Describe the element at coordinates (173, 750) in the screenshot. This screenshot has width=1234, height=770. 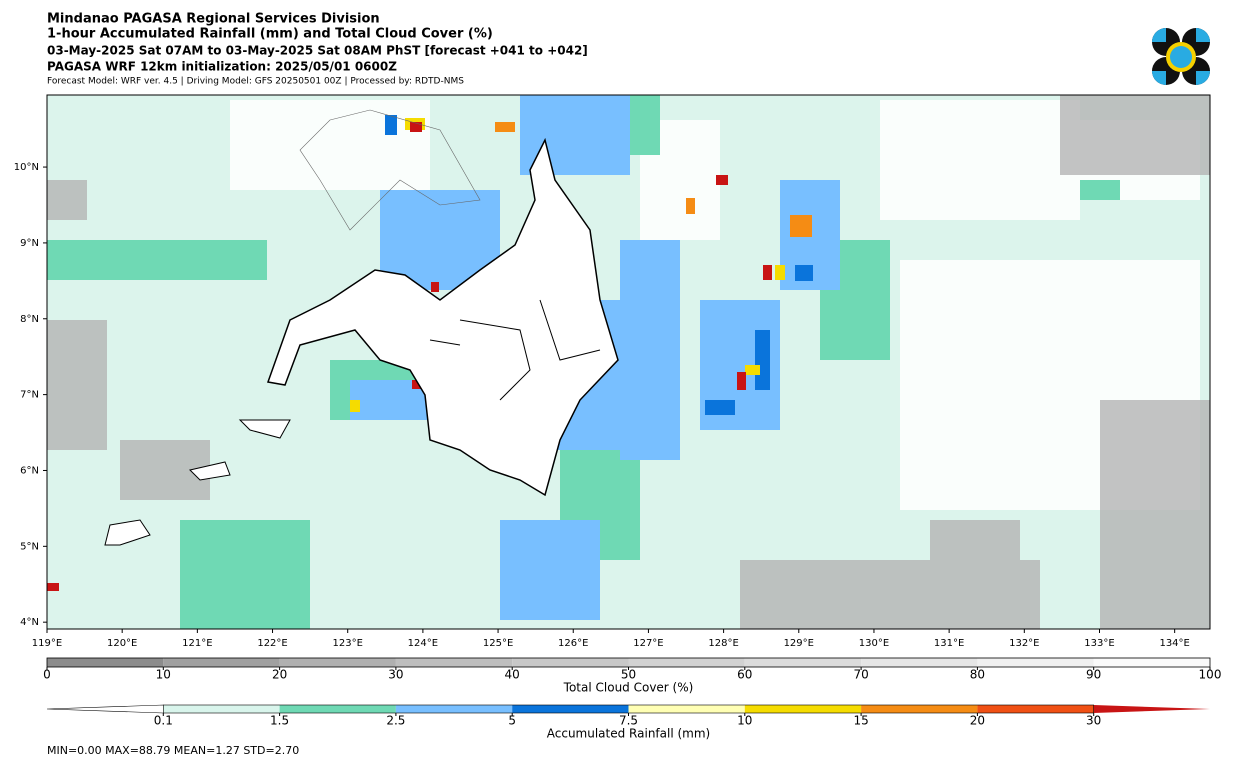
I see `stats: MIN=0.00 MAX=88.79 MEAN=1.27 STD=2.70` at that location.